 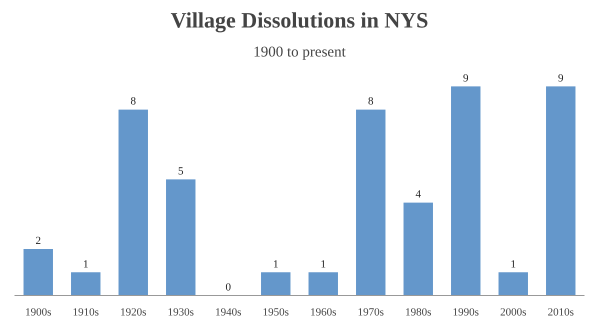 What do you see at coordinates (229, 288) in the screenshot?
I see `data-label: 0` at bounding box center [229, 288].